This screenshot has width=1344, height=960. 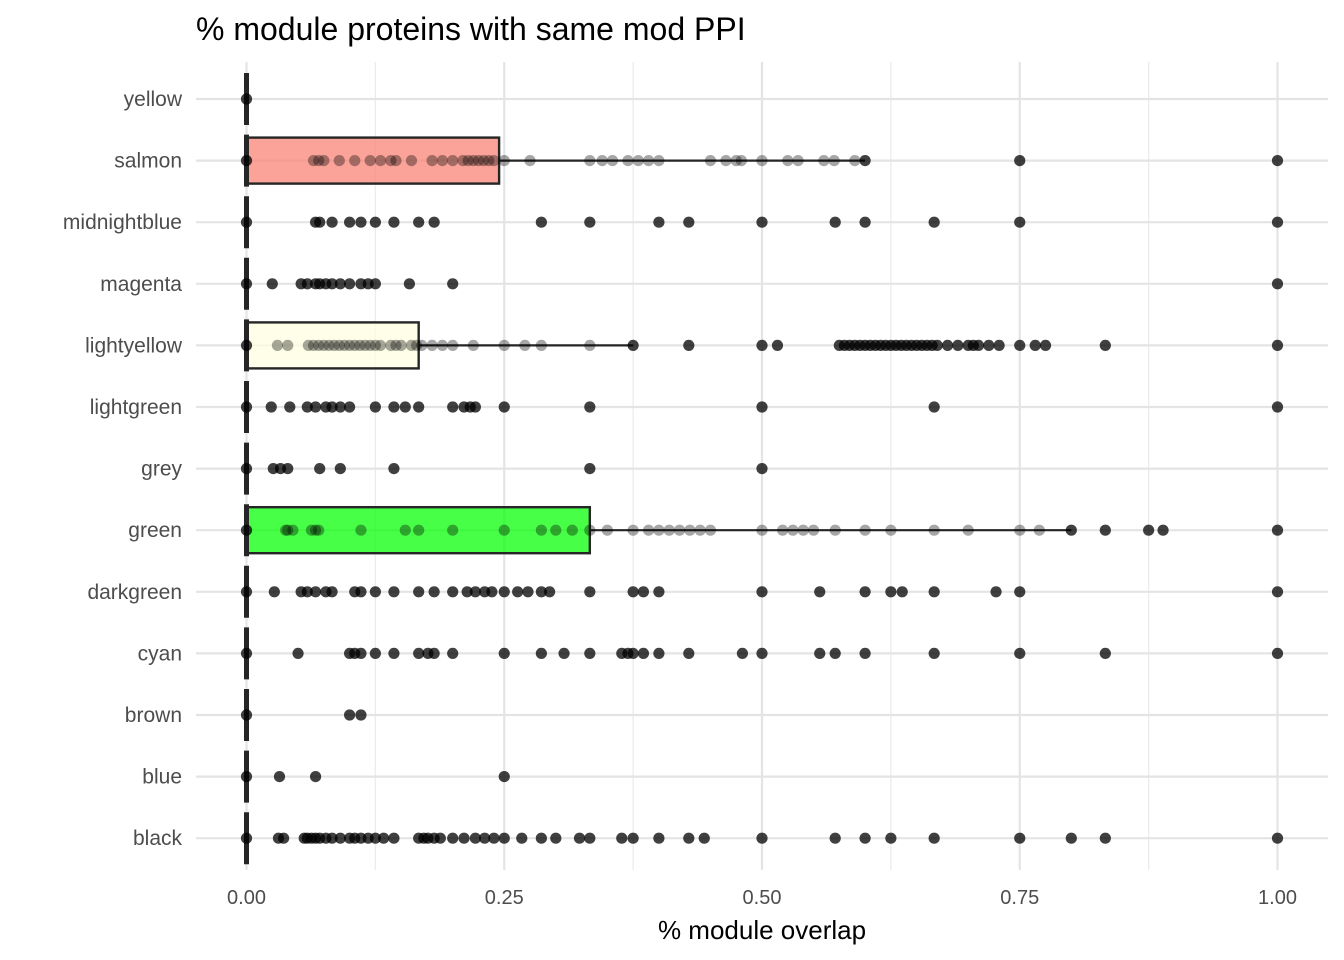 What do you see at coordinates (162, 777) in the screenshot?
I see `category-label: blue` at bounding box center [162, 777].